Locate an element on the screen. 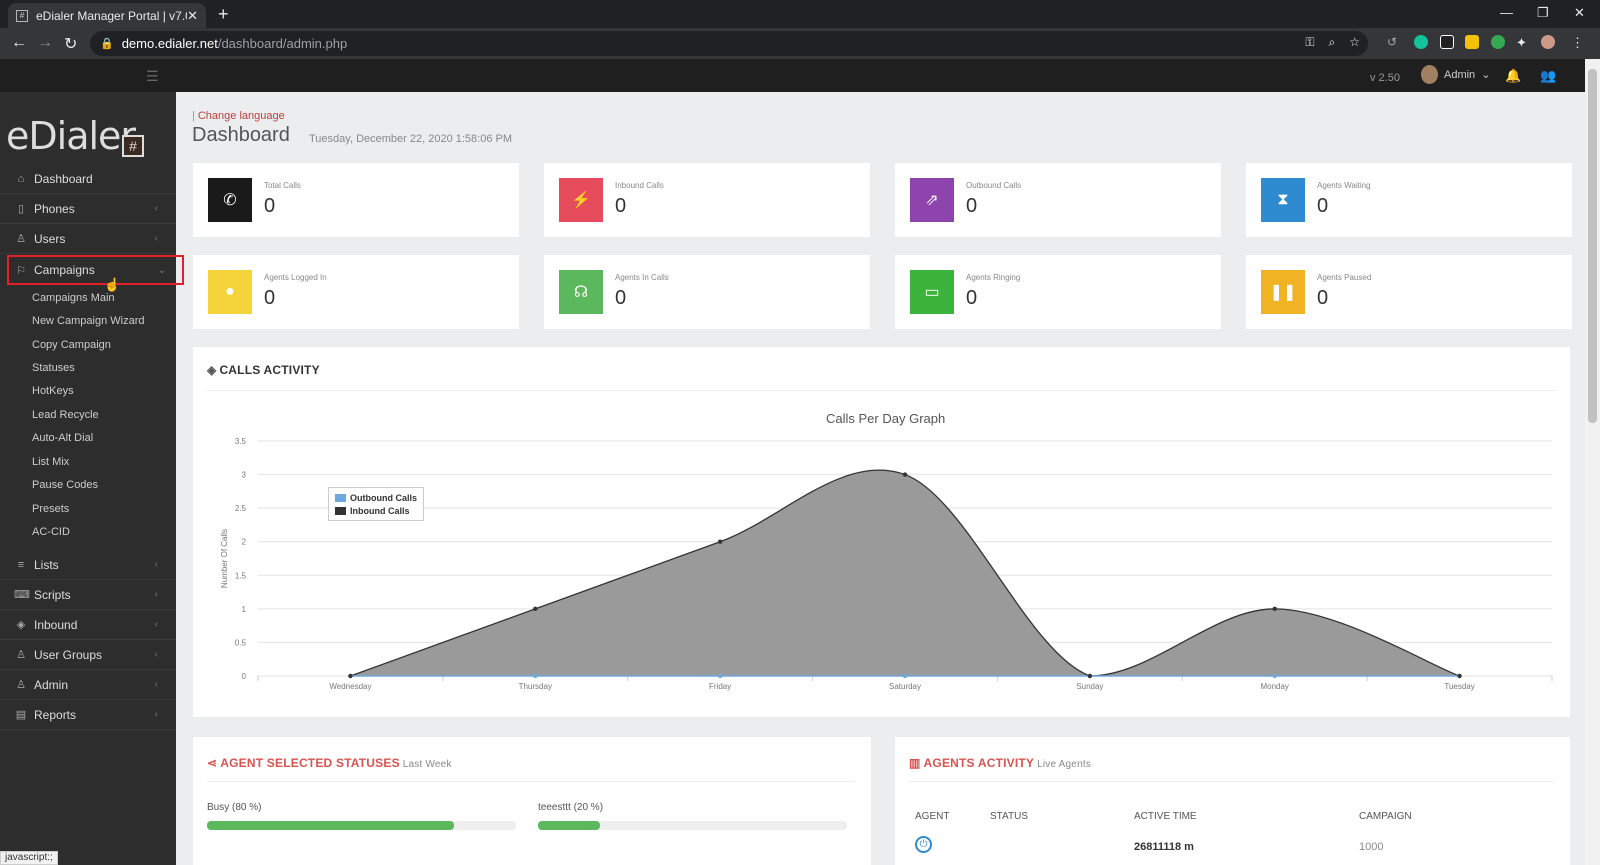  agents-activity-label: AGENTS ACTIVITY is located at coordinates (979, 763).